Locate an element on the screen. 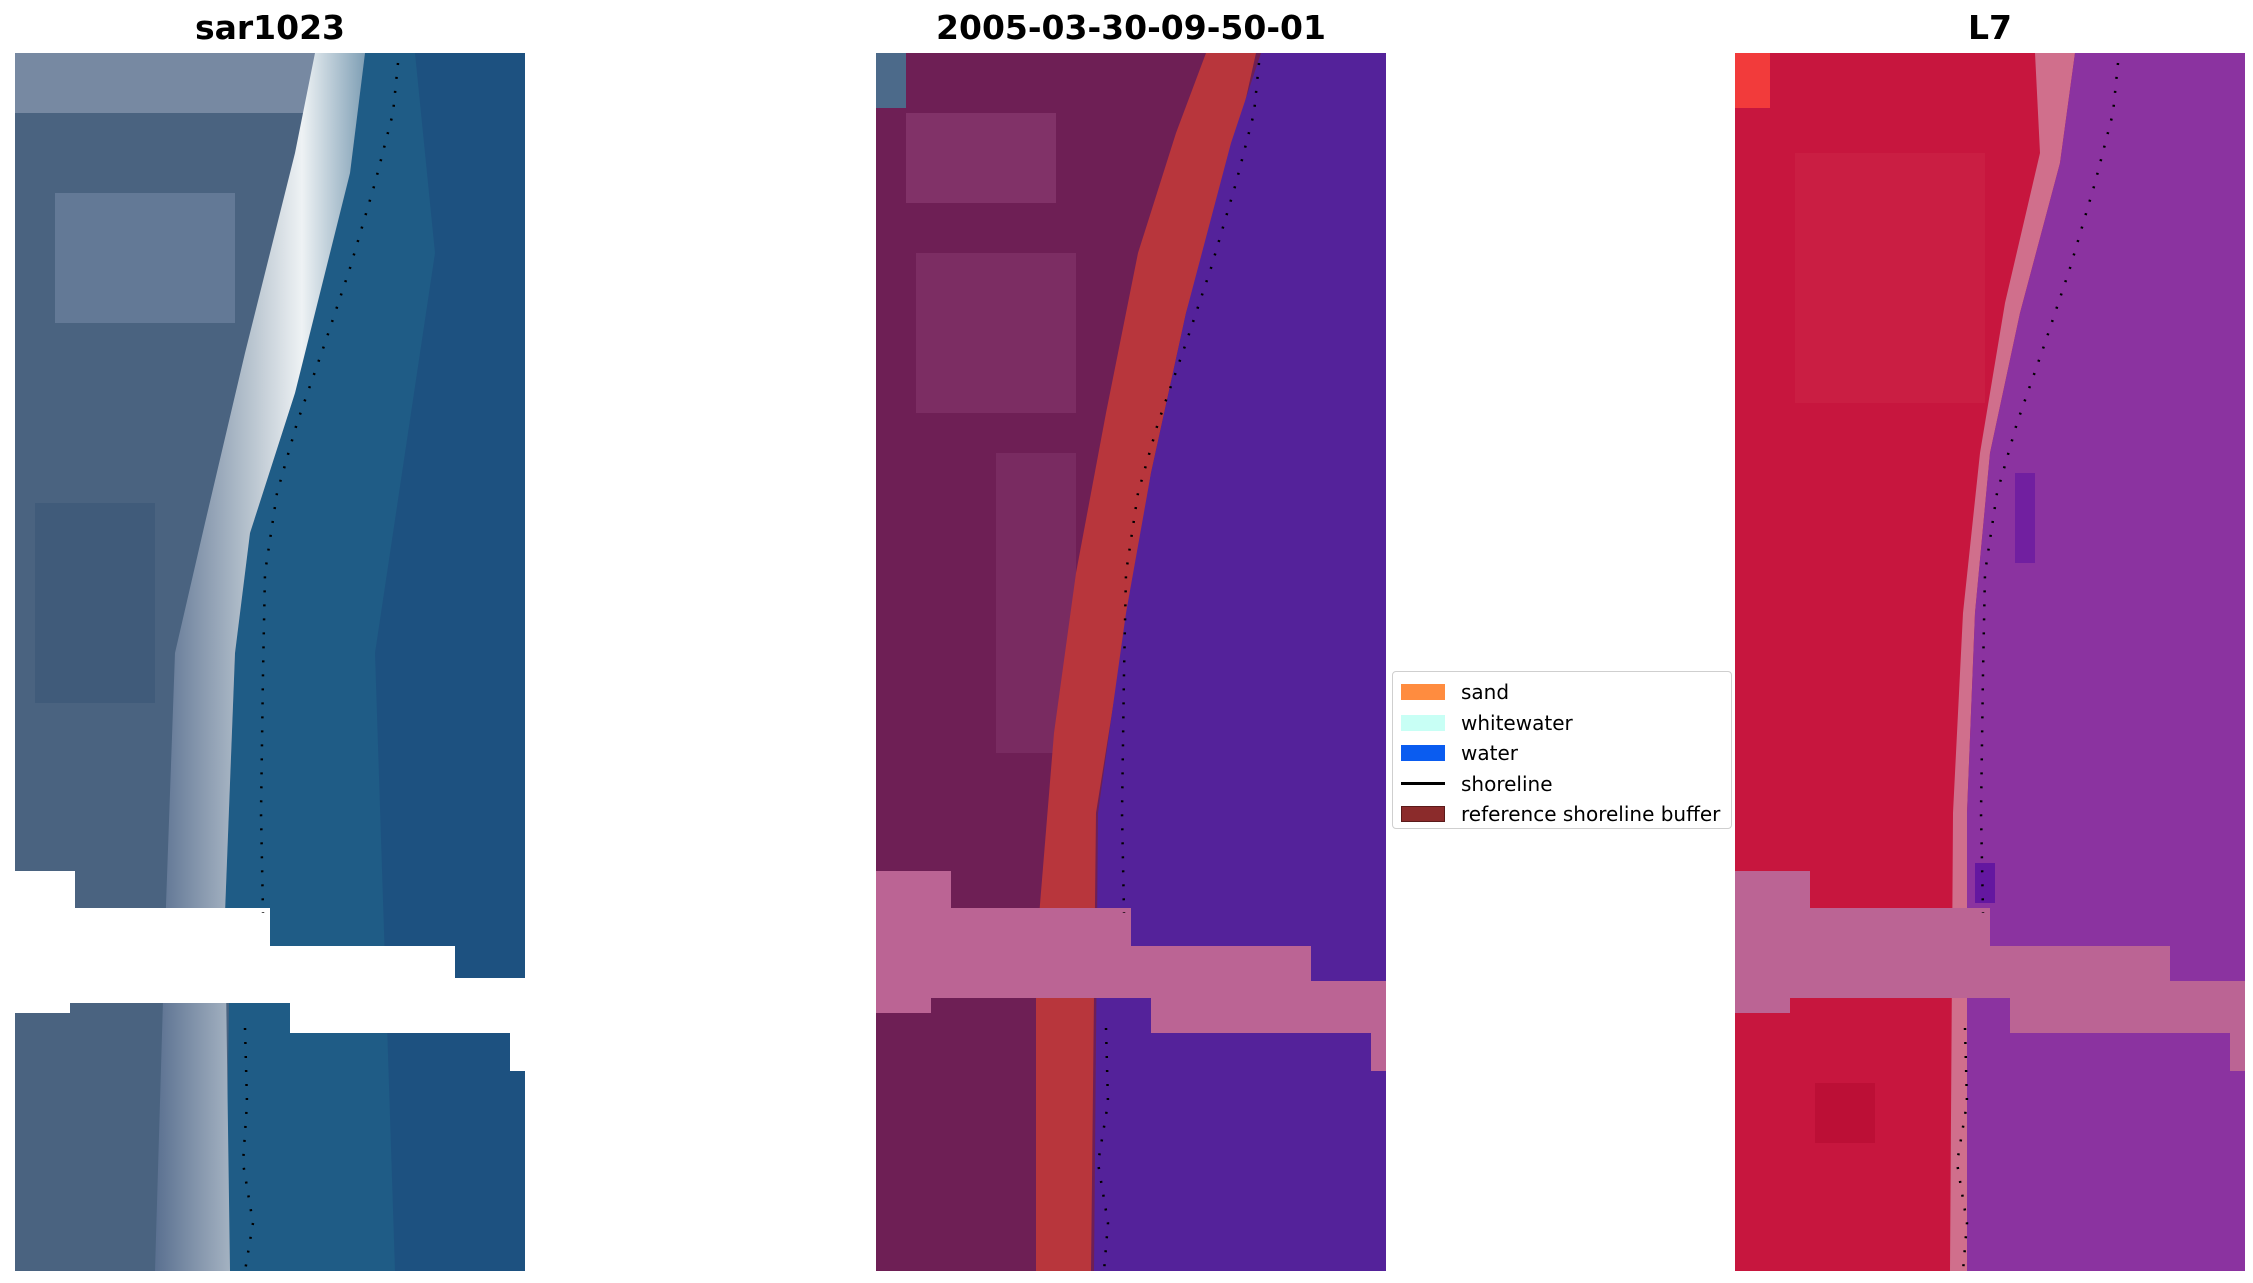 This screenshot has width=2253, height=1283. nodata-l7 is located at coordinates (1990, 971).